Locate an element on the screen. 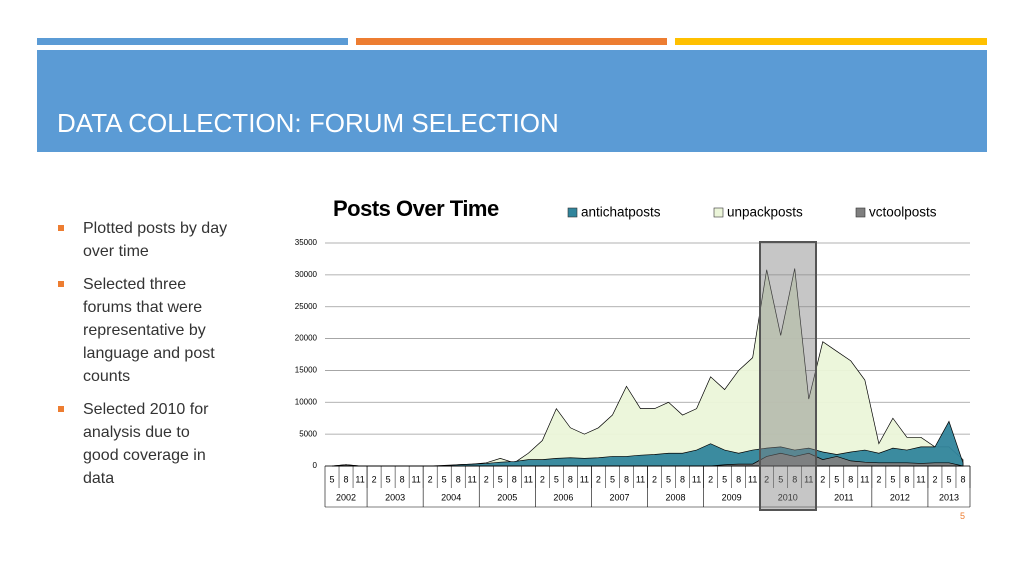 The height and width of the screenshot is (576, 1024). x-group-label: 2002 is located at coordinates (346, 497).